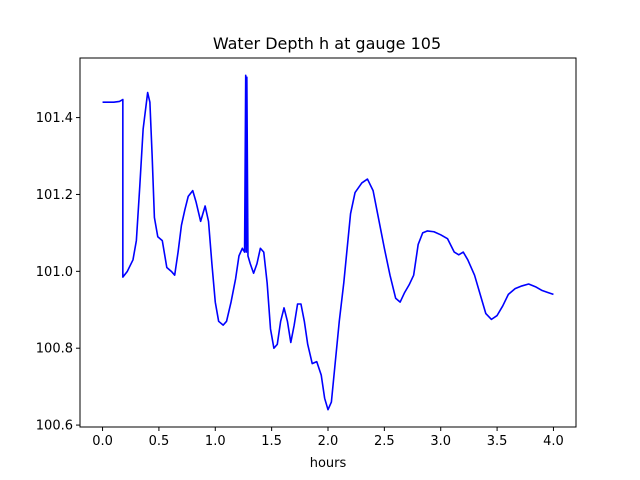 The height and width of the screenshot is (480, 640). What do you see at coordinates (102, 441) in the screenshot?
I see `x-tick-label: 0.0` at bounding box center [102, 441].